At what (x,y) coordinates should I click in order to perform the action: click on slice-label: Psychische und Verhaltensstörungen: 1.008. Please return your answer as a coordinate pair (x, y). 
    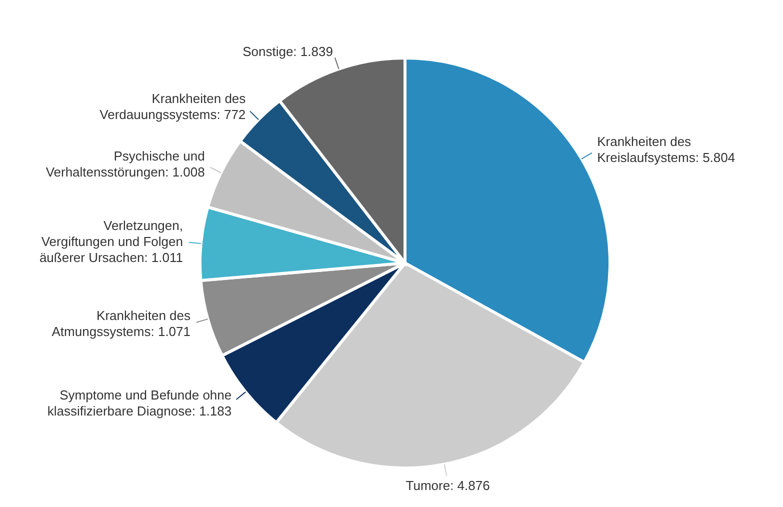
    Looking at the image, I should click on (125, 164).